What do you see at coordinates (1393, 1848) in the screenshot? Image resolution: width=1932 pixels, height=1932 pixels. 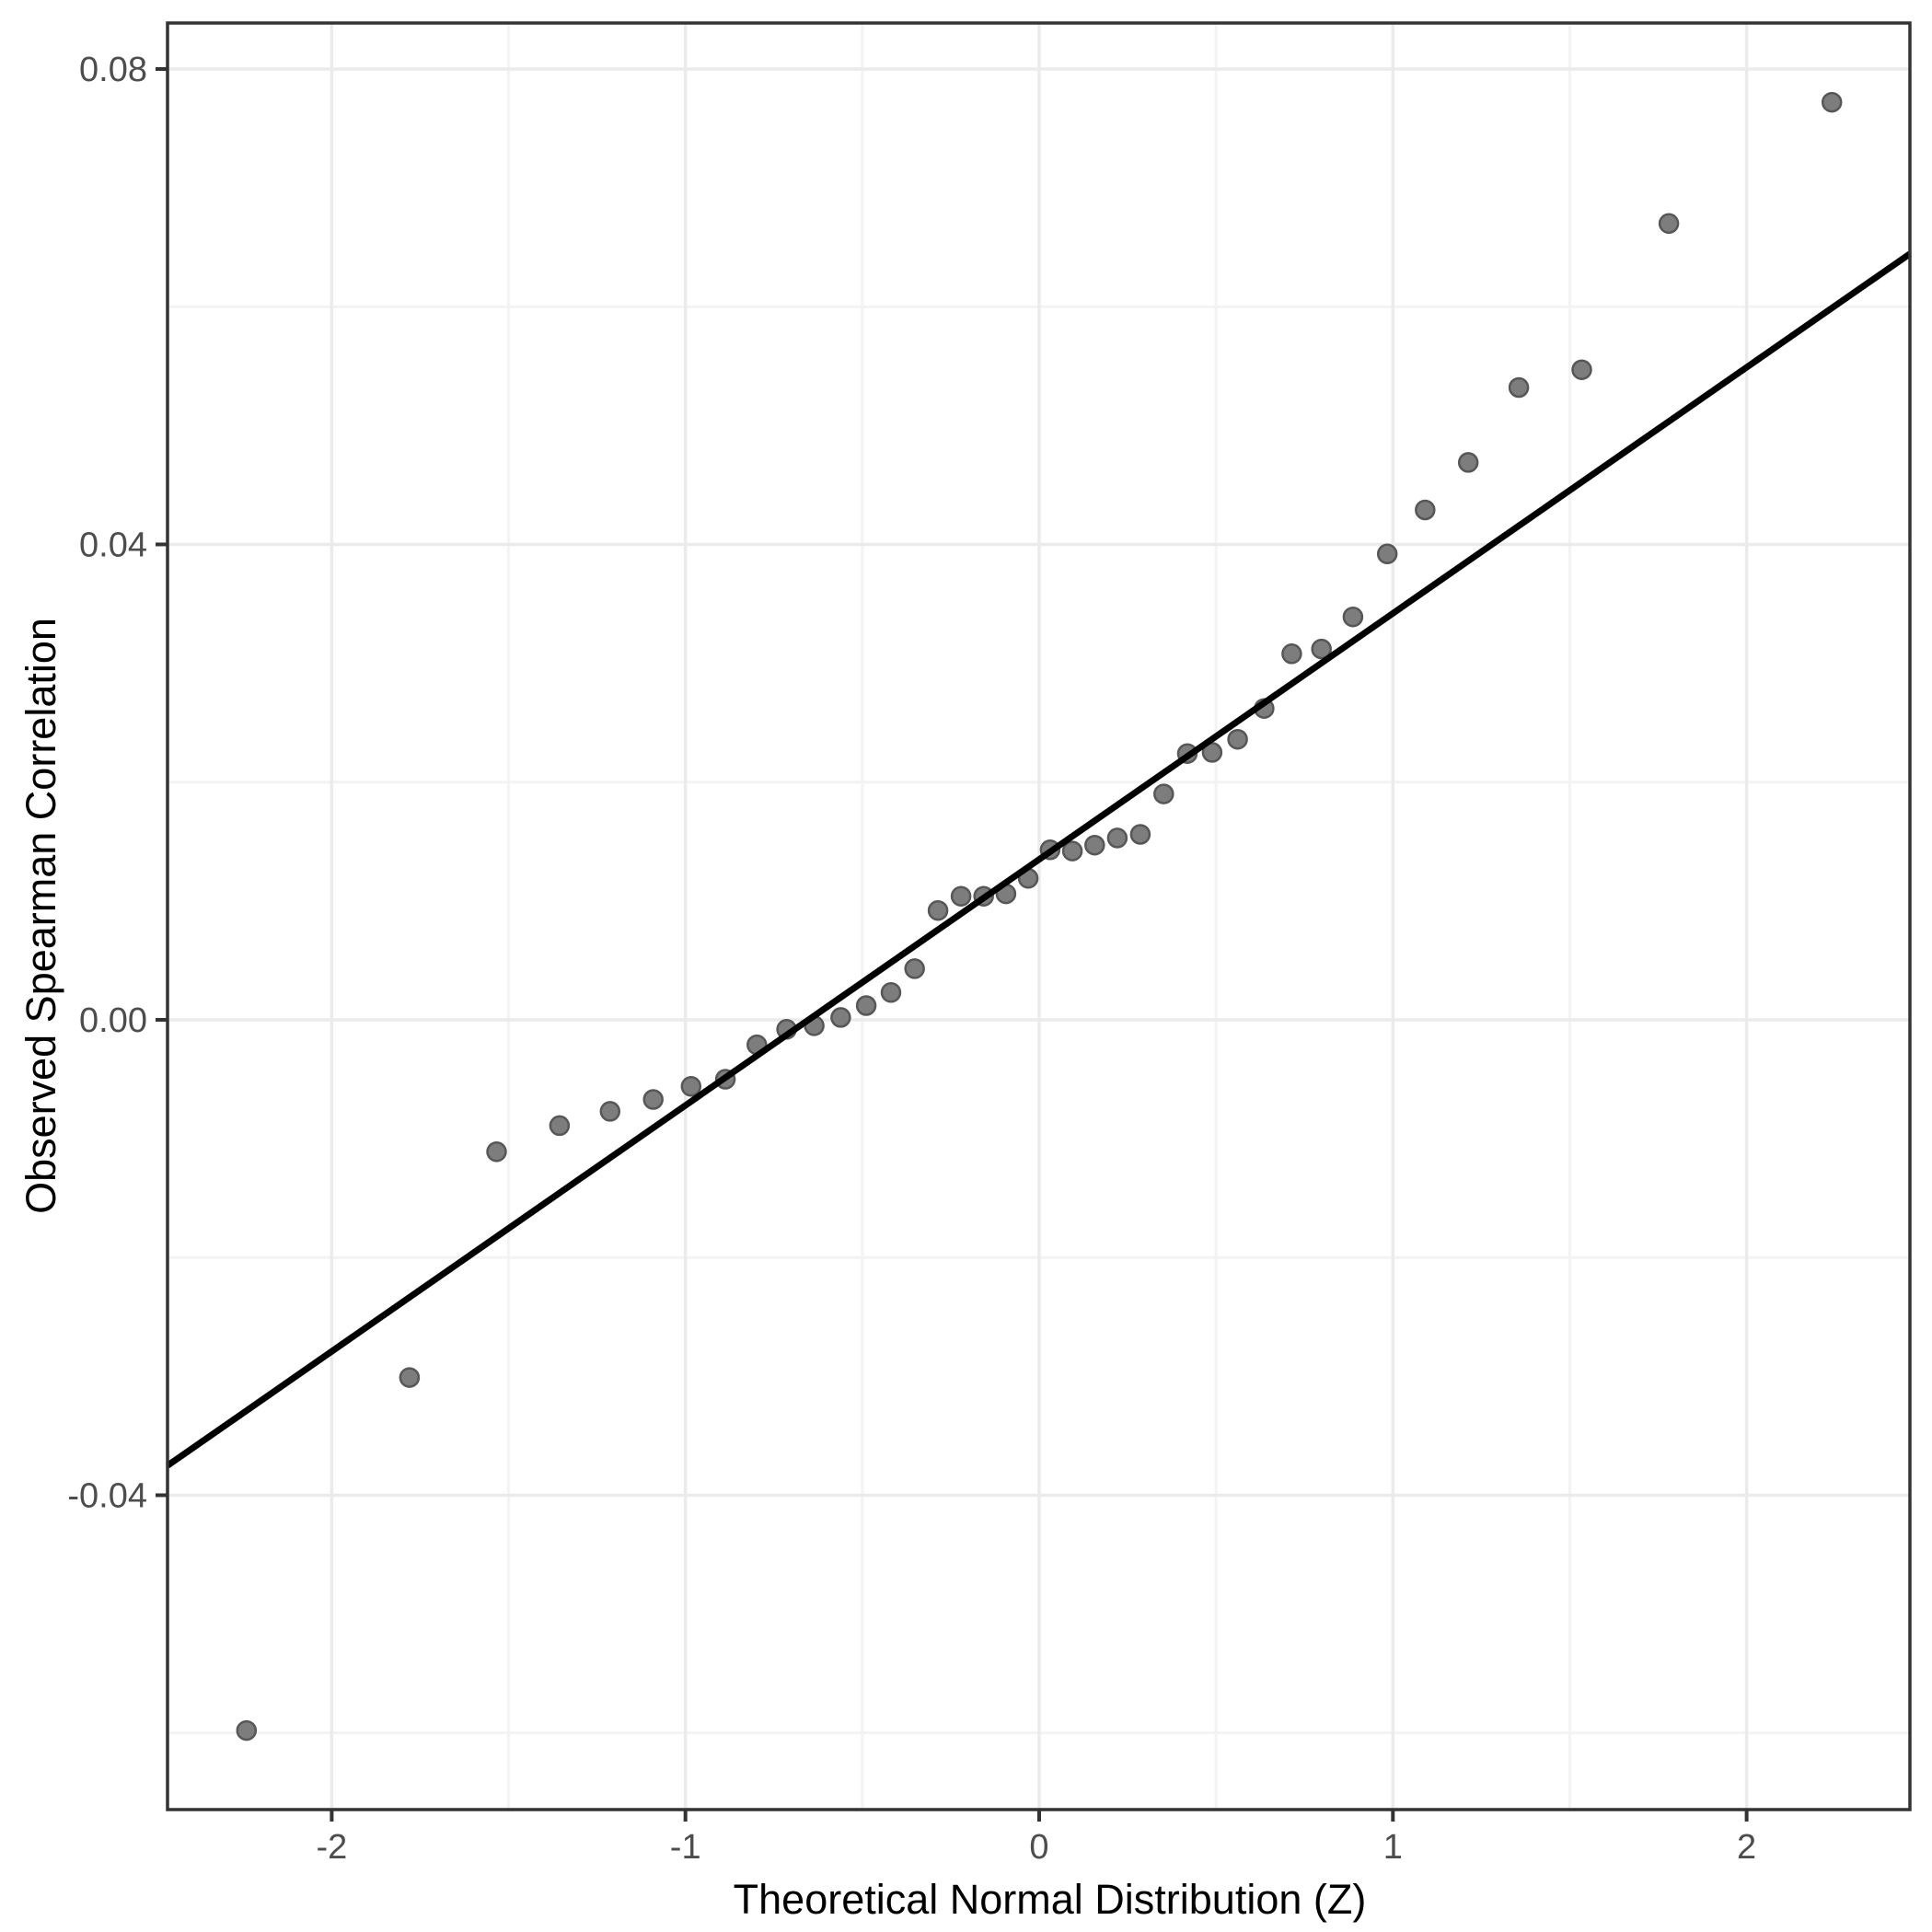 I see `x-tick-label: 1` at bounding box center [1393, 1848].